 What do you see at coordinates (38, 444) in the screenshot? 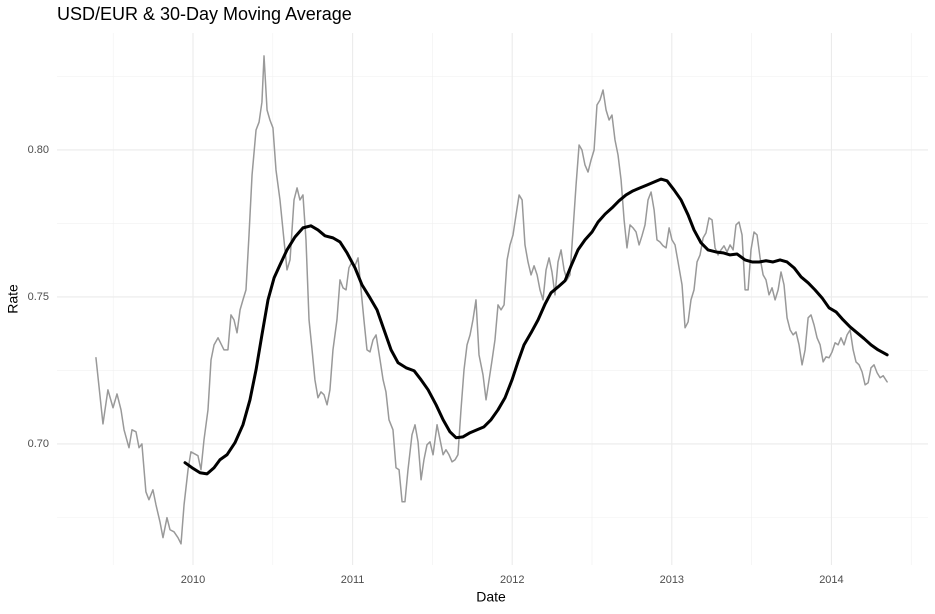
I see `y-tick-label: 0.70` at bounding box center [38, 444].